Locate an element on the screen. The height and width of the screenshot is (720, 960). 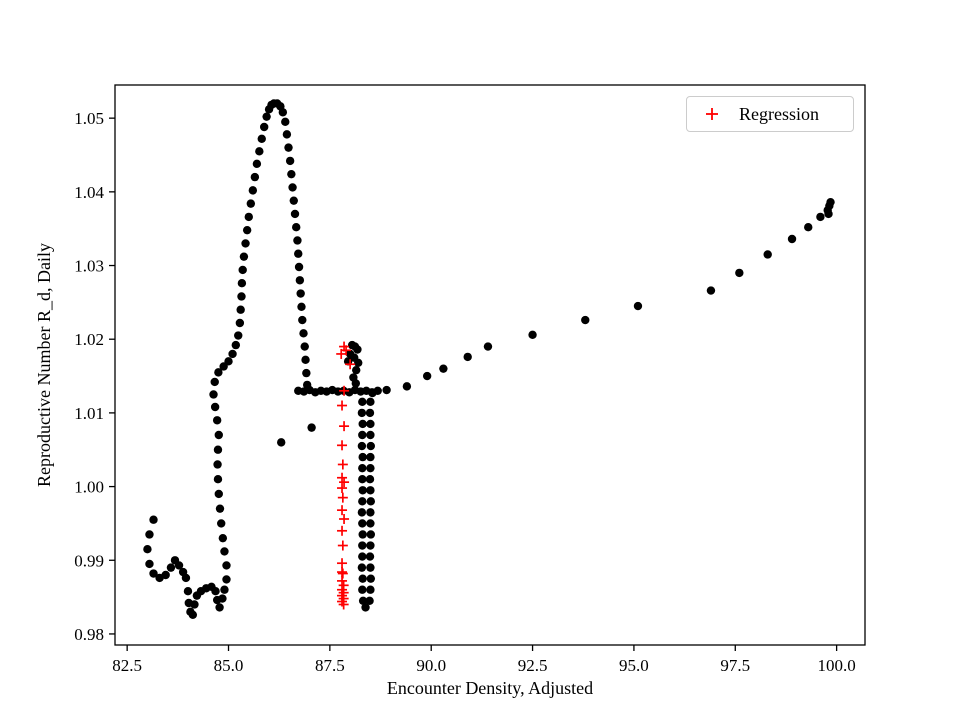
y-tick-label: 1.02 is located at coordinates (89, 339).